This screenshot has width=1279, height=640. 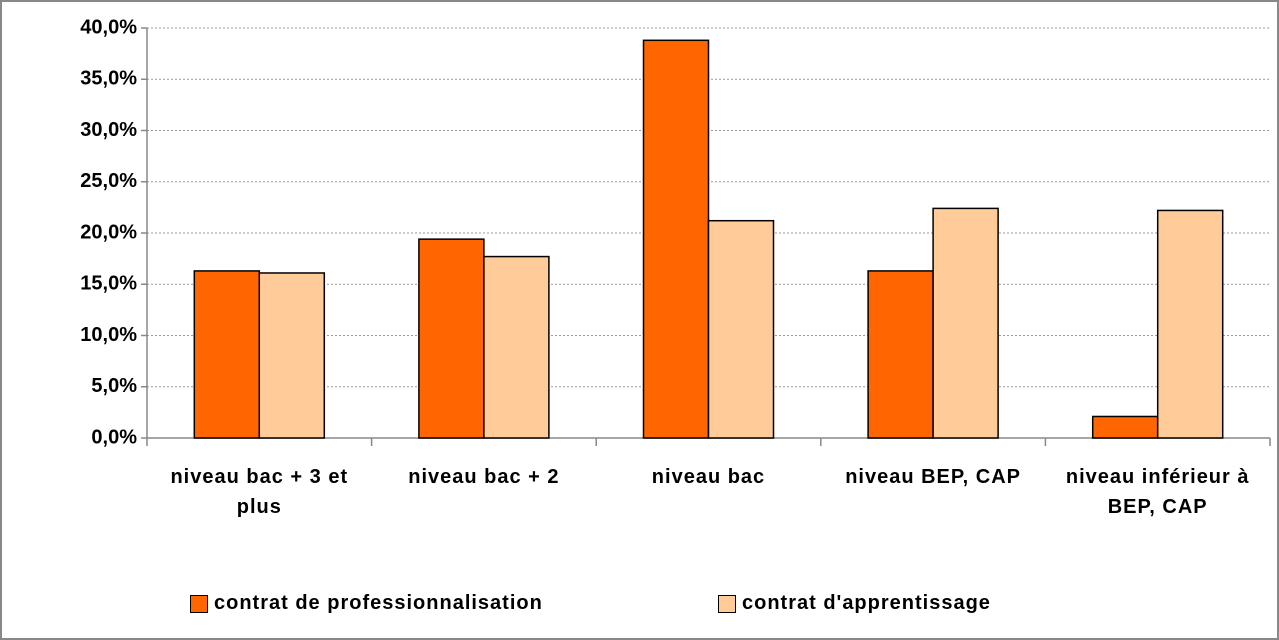 What do you see at coordinates (866, 603) in the screenshot?
I see `legend-label: contrat d'apprentissage` at bounding box center [866, 603].